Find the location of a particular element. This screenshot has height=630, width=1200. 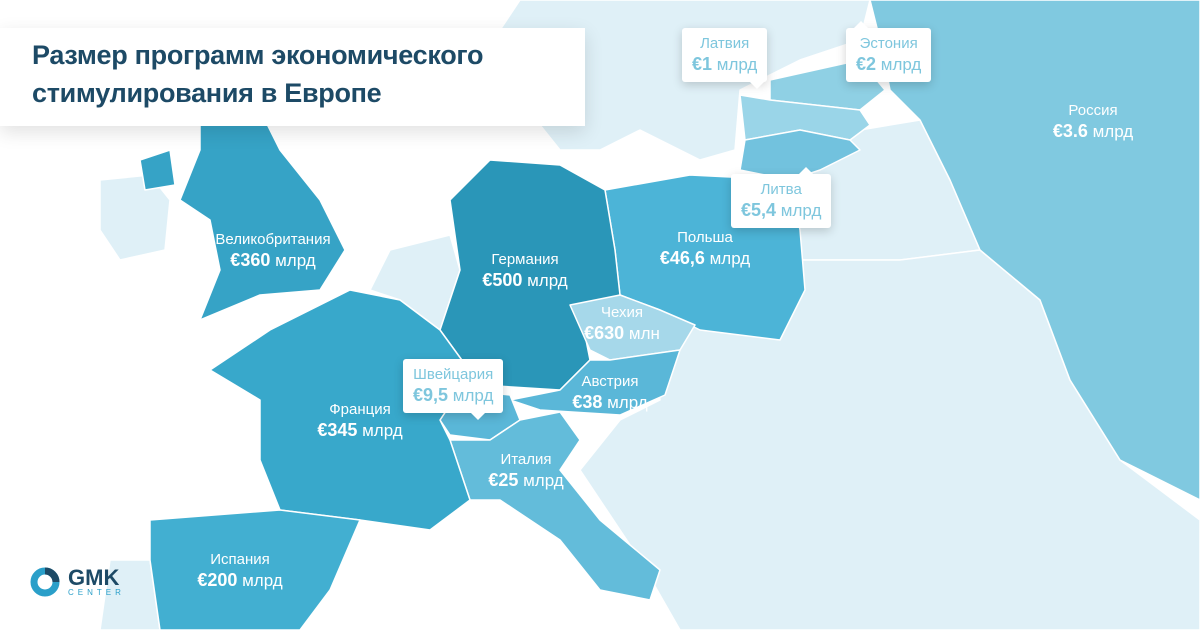

region-austria is located at coordinates (595, 382).